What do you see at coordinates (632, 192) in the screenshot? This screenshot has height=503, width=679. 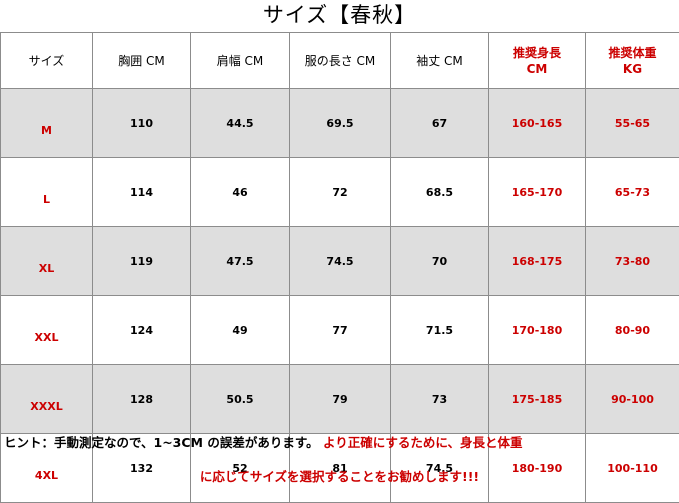 I see `weight-cell: 65-73` at bounding box center [632, 192].